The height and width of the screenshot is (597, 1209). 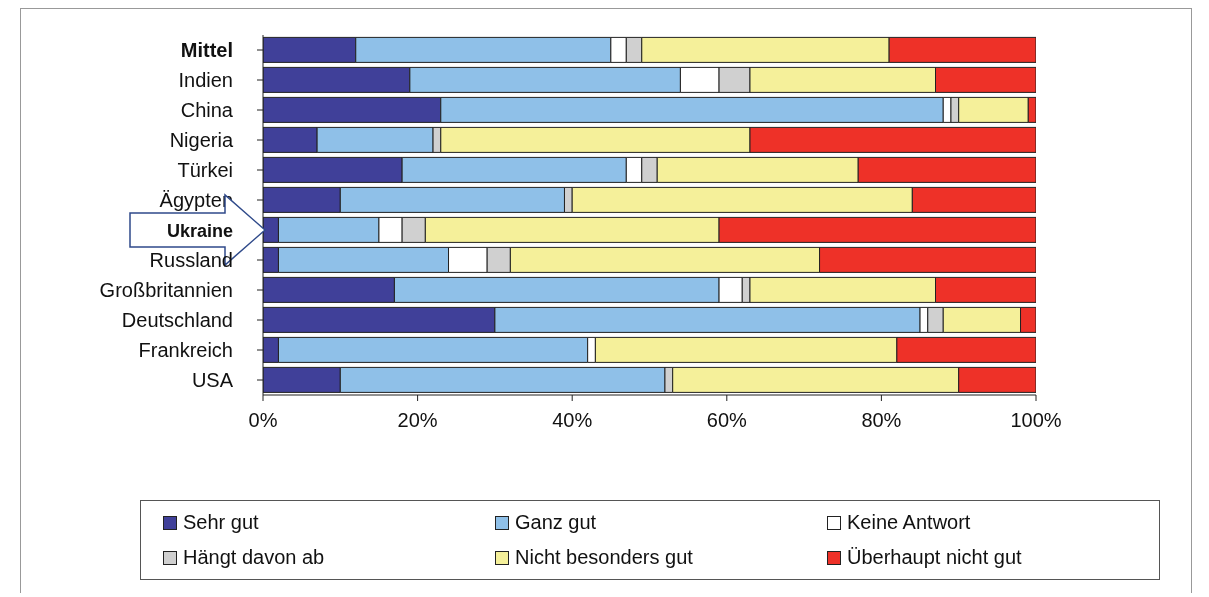 I want to click on x-tick-label: 60%, so click(x=727, y=420).